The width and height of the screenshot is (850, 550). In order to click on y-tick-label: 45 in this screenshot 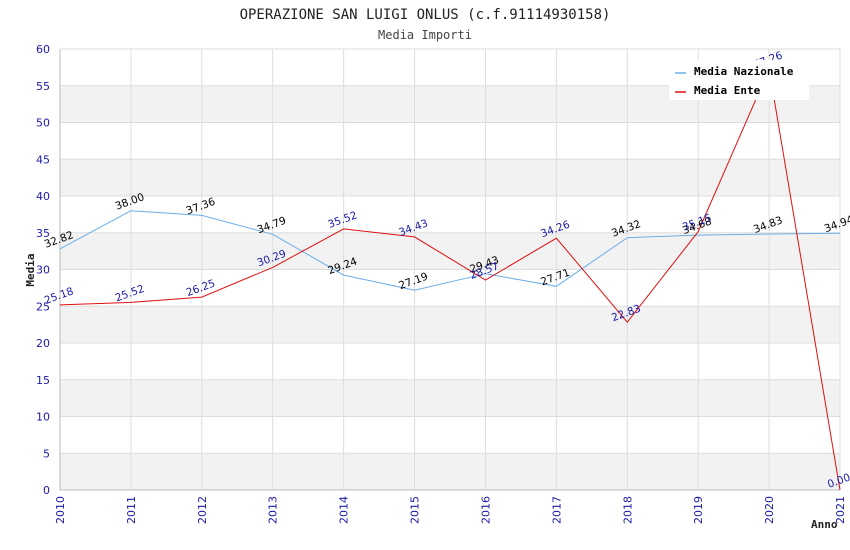, I will do `click(43, 159)`.